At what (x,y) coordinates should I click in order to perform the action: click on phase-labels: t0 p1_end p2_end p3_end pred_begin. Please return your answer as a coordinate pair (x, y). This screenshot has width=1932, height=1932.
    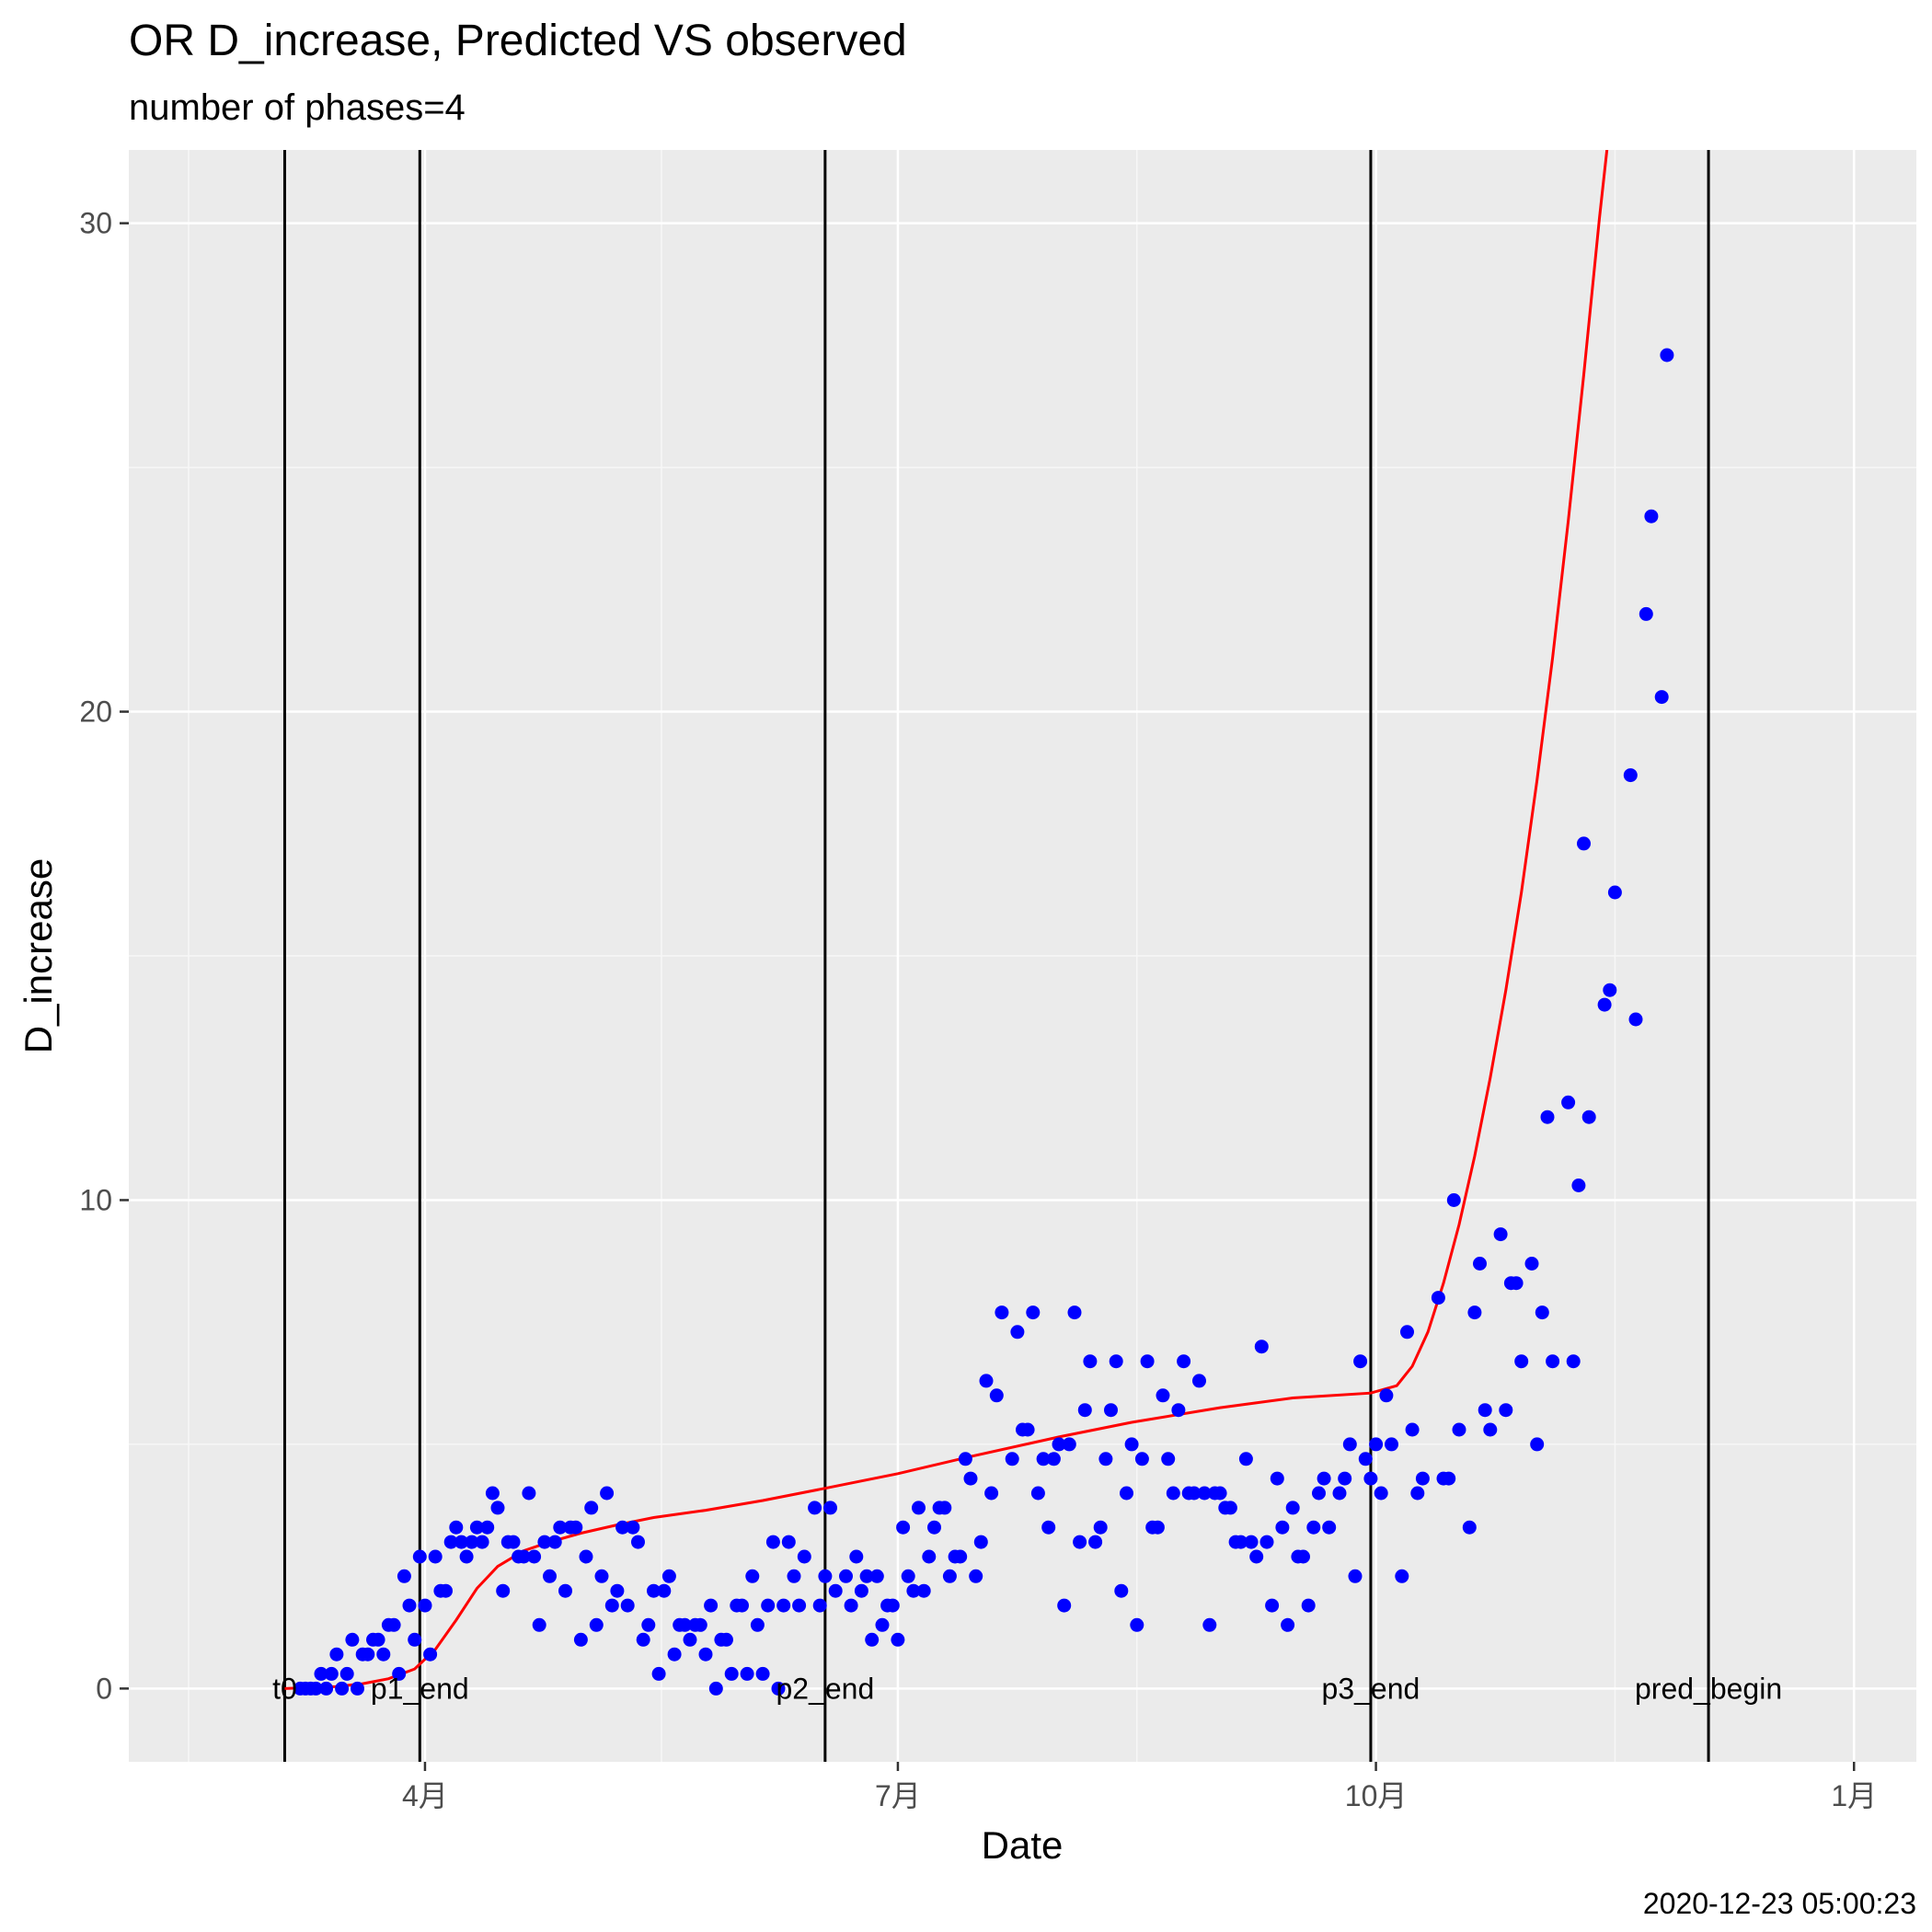
    Looking at the image, I should click on (1027, 1688).